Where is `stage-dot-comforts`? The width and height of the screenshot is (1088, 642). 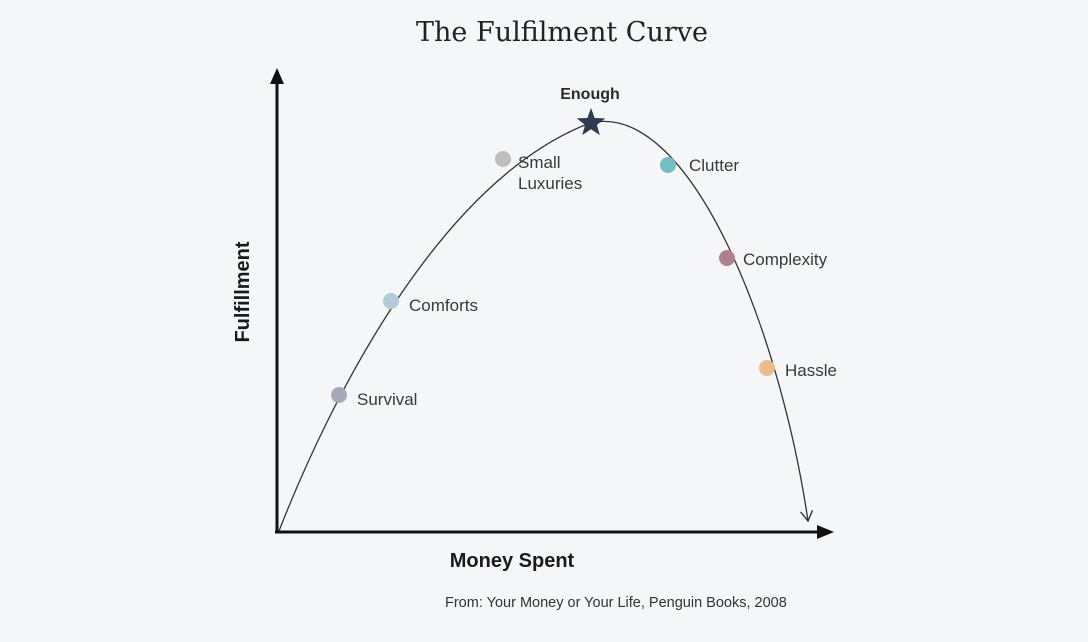 stage-dot-comforts is located at coordinates (391, 301).